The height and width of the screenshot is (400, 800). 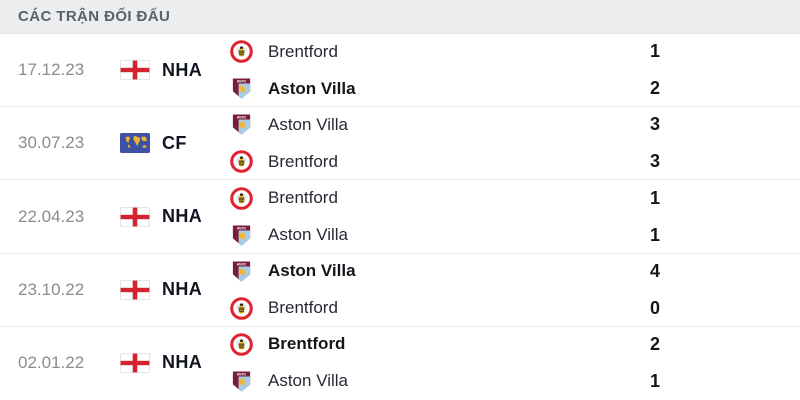 What do you see at coordinates (515, 217) in the screenshot?
I see `teams: Brentford 1 Aston Villa 1` at bounding box center [515, 217].